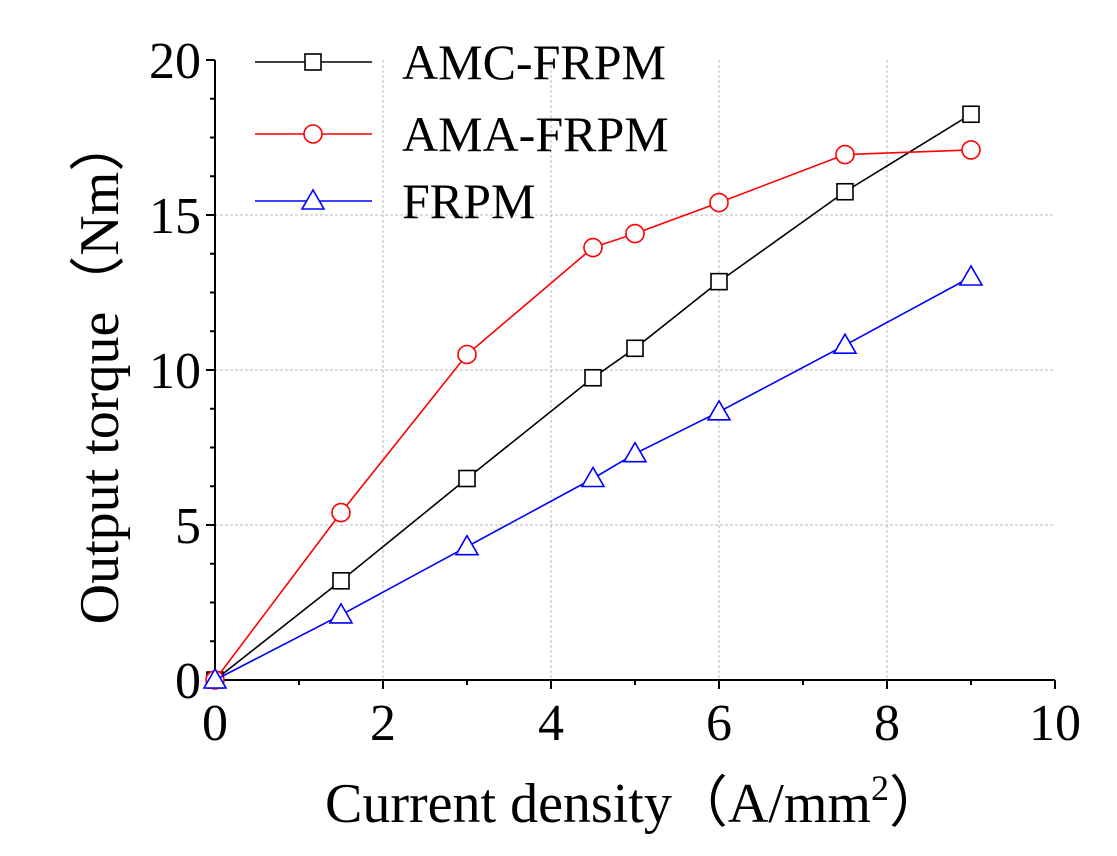 This screenshot has width=1117, height=856. I want to click on legend: AMC-FRPM AMA-FRPM FRPM, so click(462, 131).